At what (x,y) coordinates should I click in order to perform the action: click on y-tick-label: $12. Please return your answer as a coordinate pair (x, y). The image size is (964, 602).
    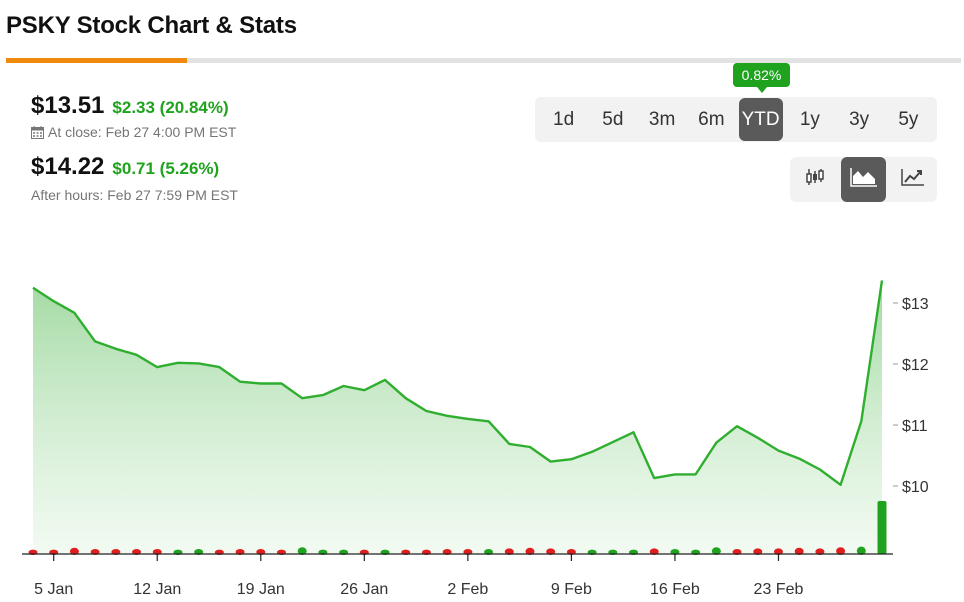
    Looking at the image, I should click on (915, 365).